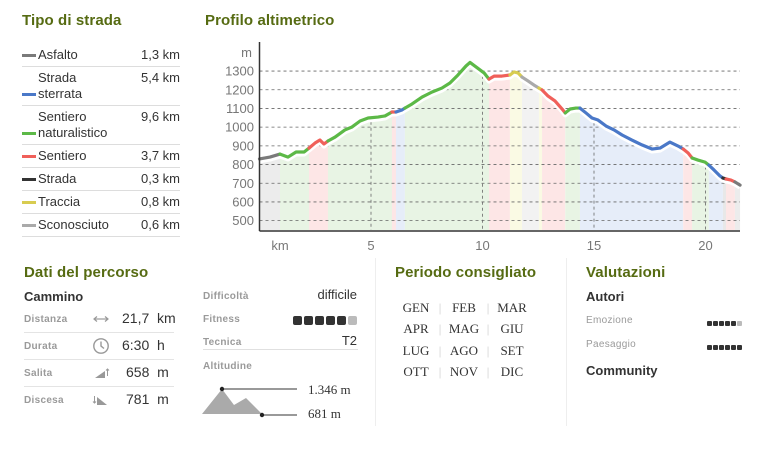 The height and width of the screenshot is (451, 768). What do you see at coordinates (724, 204) in the screenshot?
I see `profile-fill-strada` at bounding box center [724, 204].